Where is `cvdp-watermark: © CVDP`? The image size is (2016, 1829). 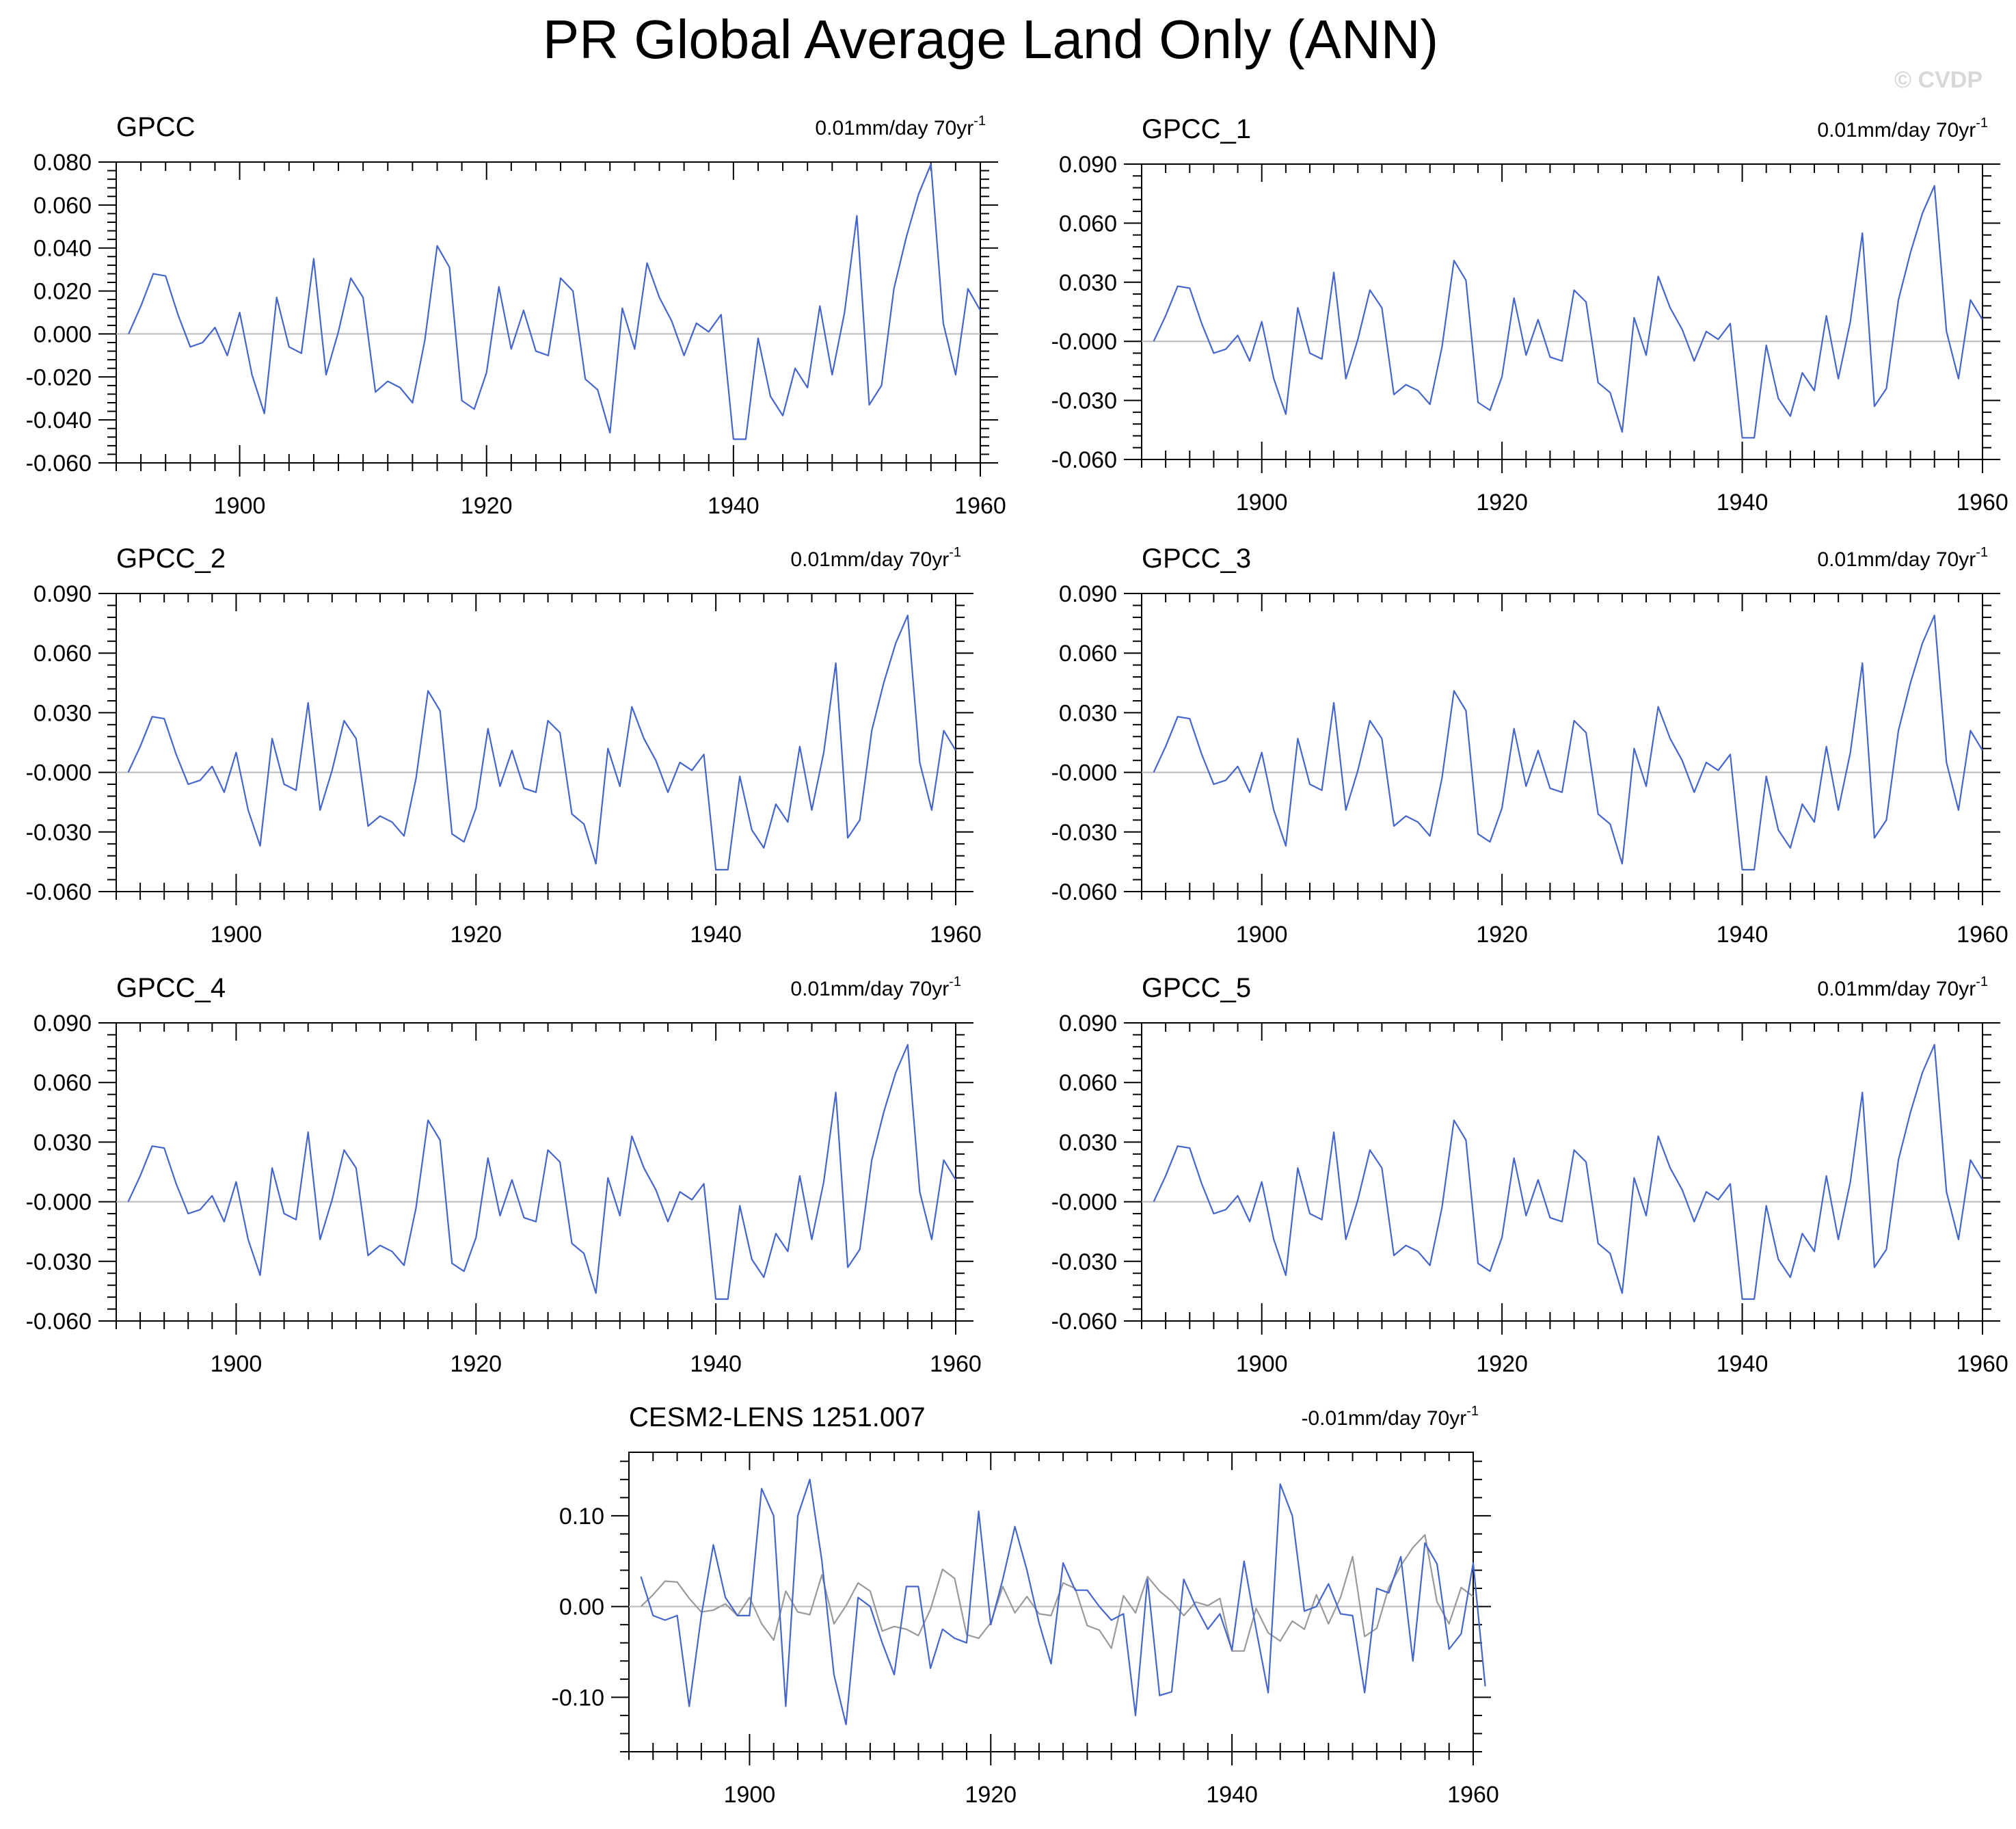
cvdp-watermark: © CVDP is located at coordinates (1938, 80).